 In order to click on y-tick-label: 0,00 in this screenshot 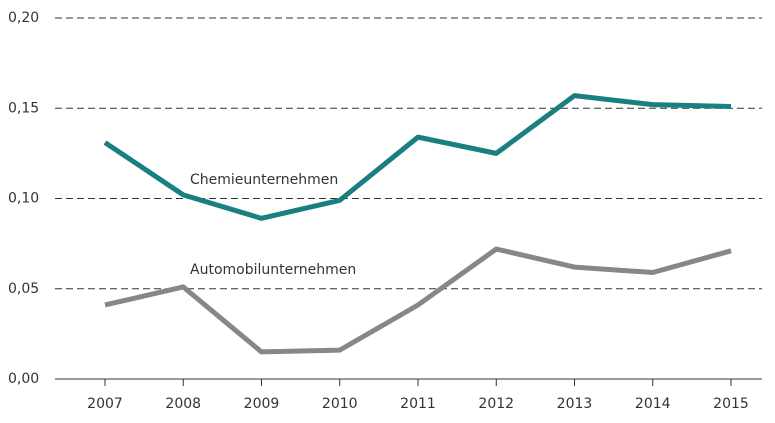, I will do `click(23, 379)`.